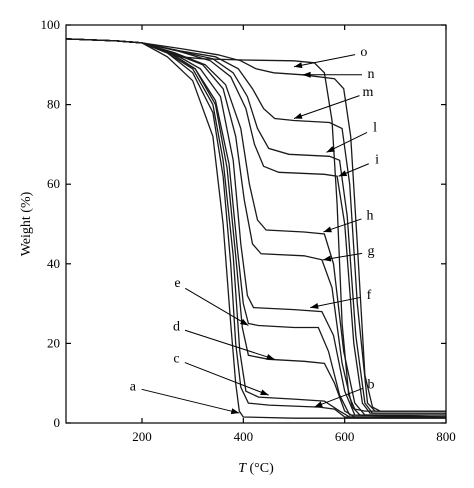 Image resolution: width=474 pixels, height=488 pixels. I want to click on x-tick-label-600: 600, so click(345, 436).